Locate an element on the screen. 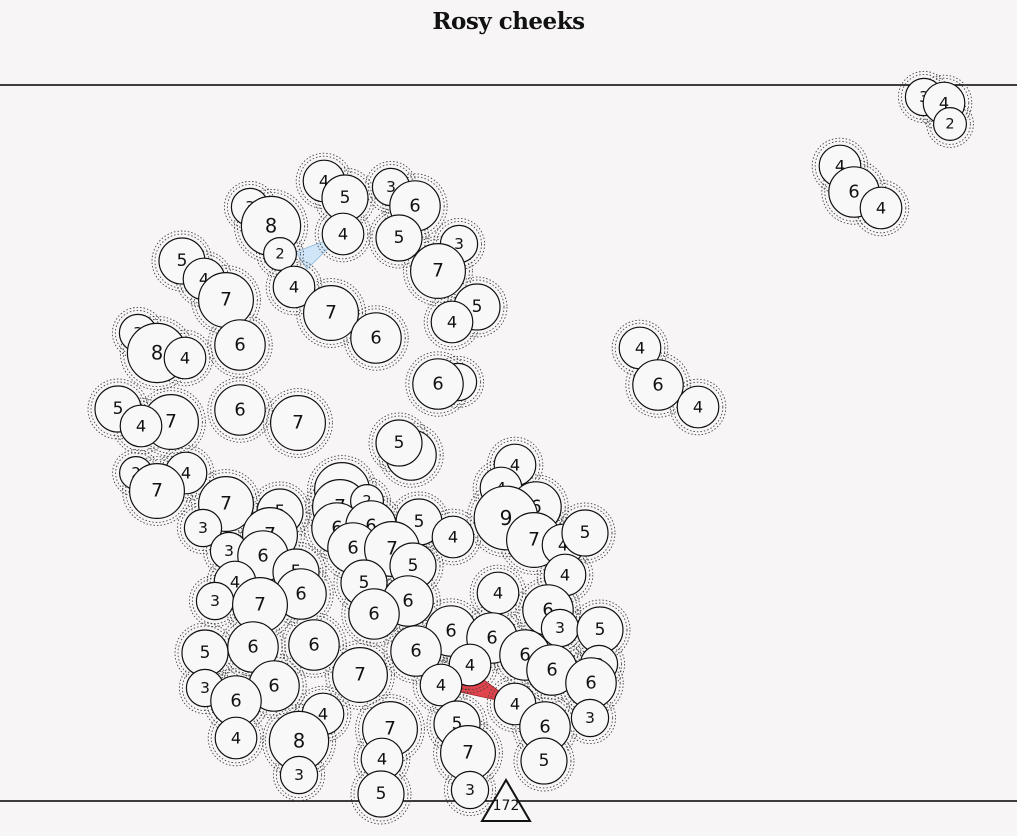 The height and width of the screenshot is (836, 1017). goal-marker: 172 is located at coordinates (506, 800).